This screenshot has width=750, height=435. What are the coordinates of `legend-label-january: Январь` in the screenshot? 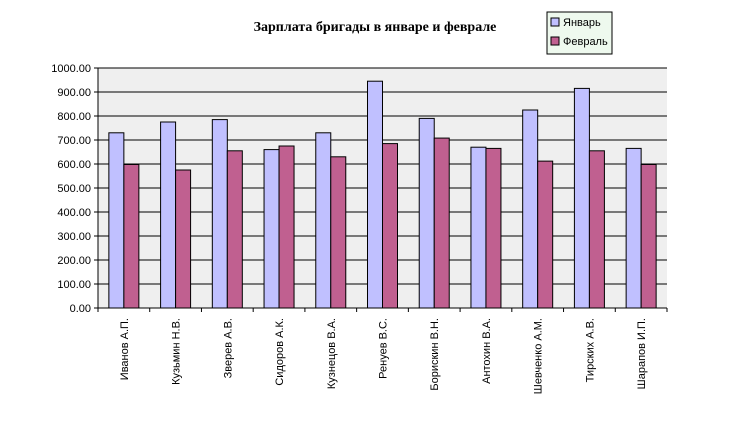 It's located at (582, 23).